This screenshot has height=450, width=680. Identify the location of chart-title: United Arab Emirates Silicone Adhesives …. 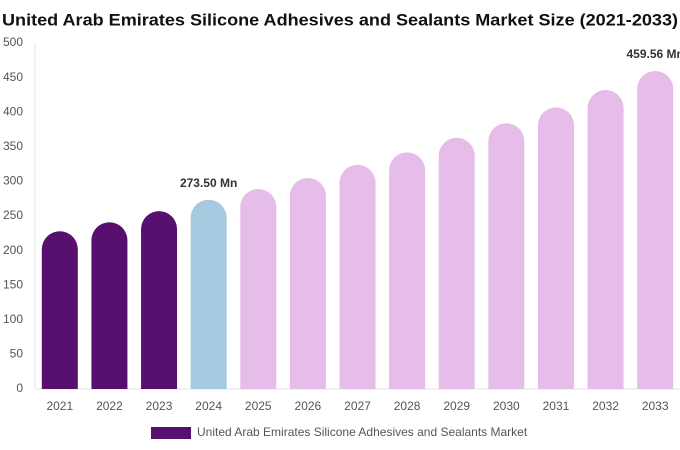
(340, 19).